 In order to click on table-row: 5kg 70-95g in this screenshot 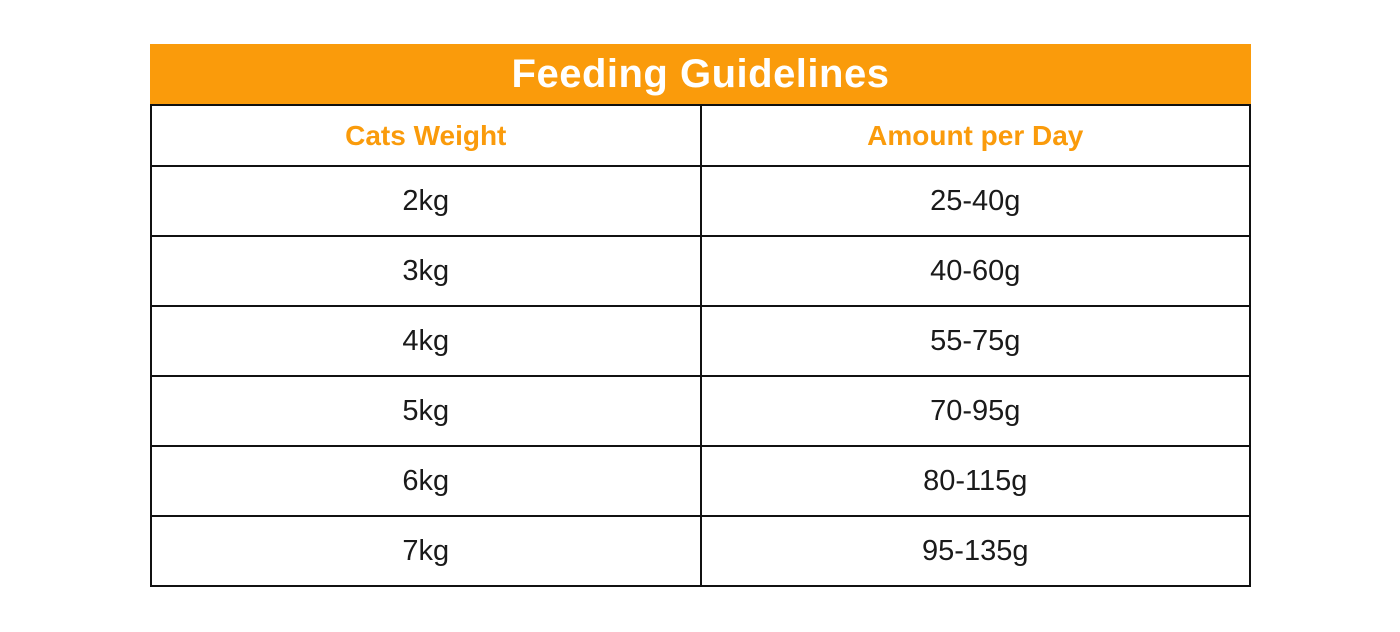, I will do `click(700, 411)`.